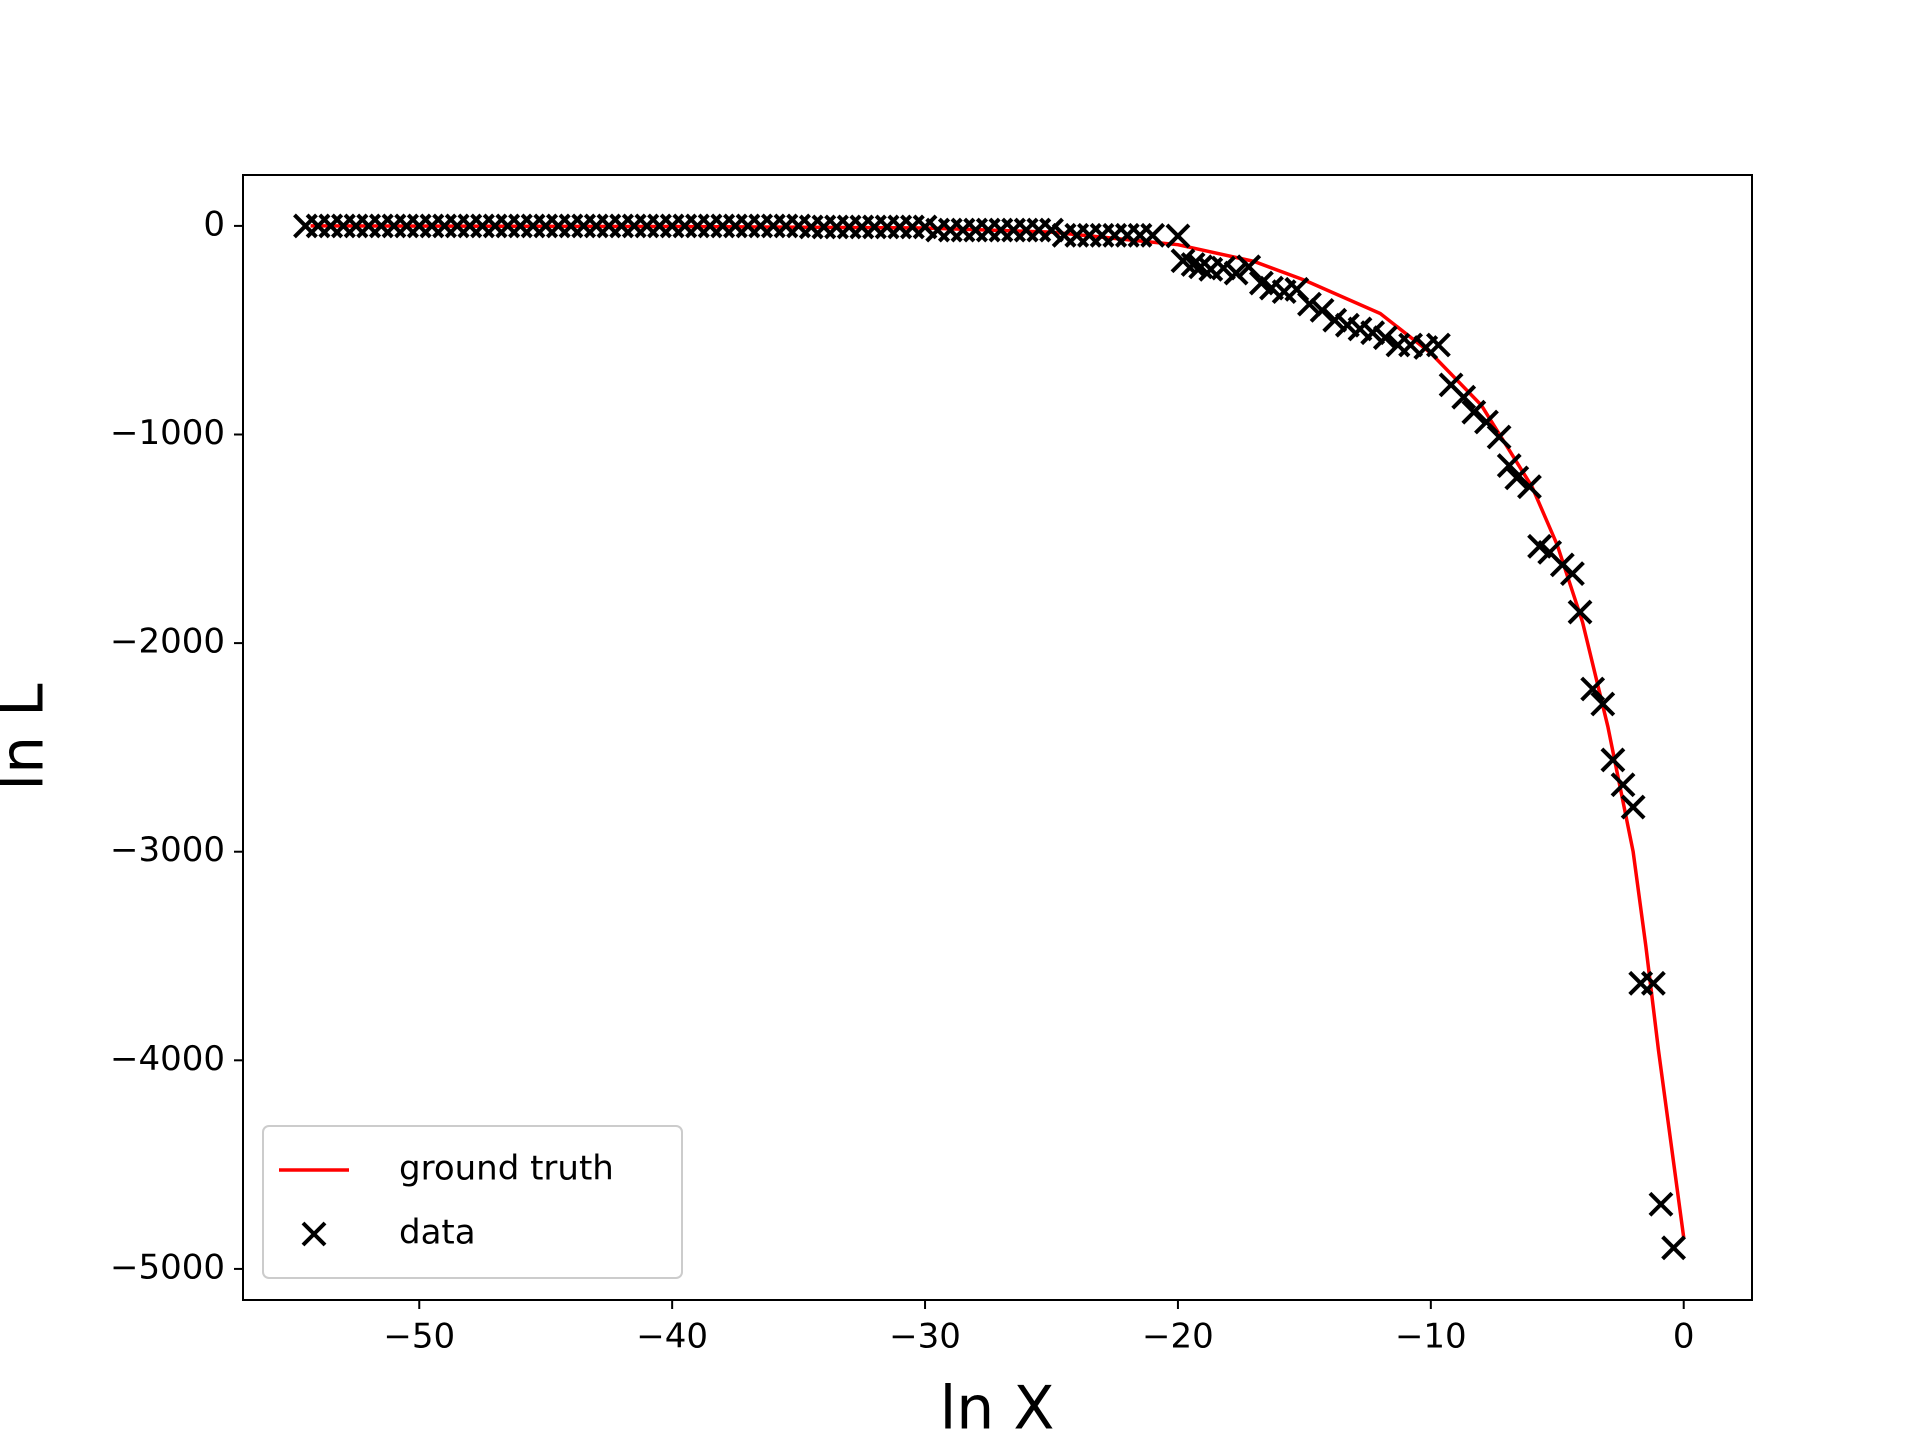  I want to click on x-tick-label: 0, so click(1684, 1337).